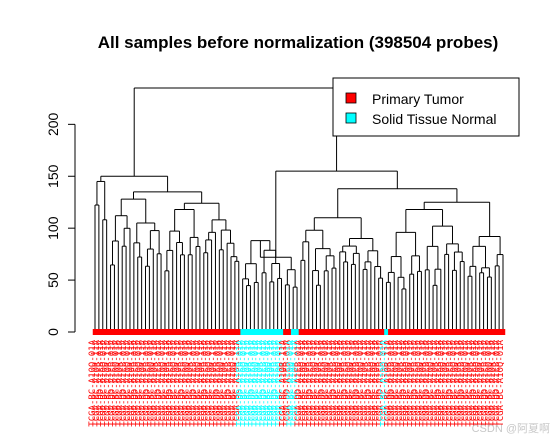  Describe the element at coordinates (351, 98) in the screenshot. I see `legend-swatch-primary-tumor` at that location.